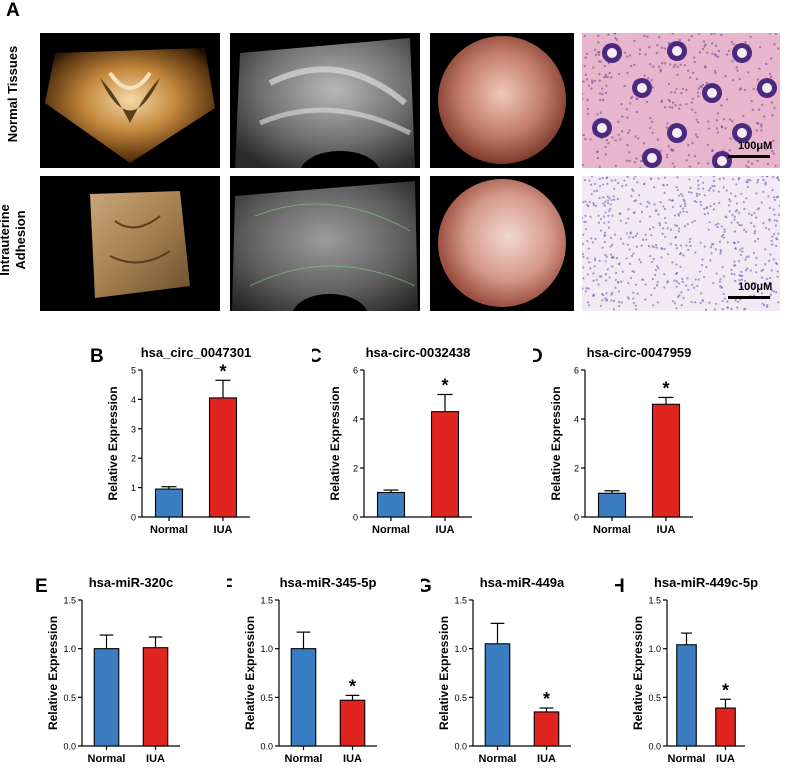  What do you see at coordinates (325, 100) in the screenshot?
I see `ultrasound-2d-normal-image` at bounding box center [325, 100].